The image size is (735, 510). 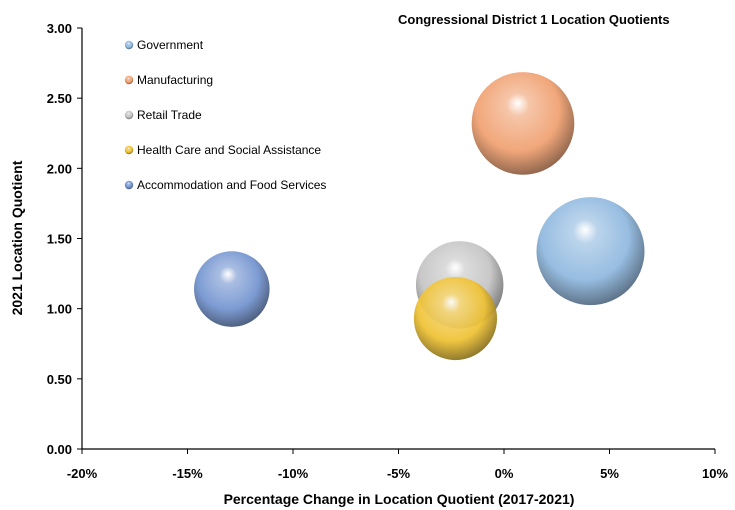 I want to click on legend-label: Government, so click(x=170, y=45).